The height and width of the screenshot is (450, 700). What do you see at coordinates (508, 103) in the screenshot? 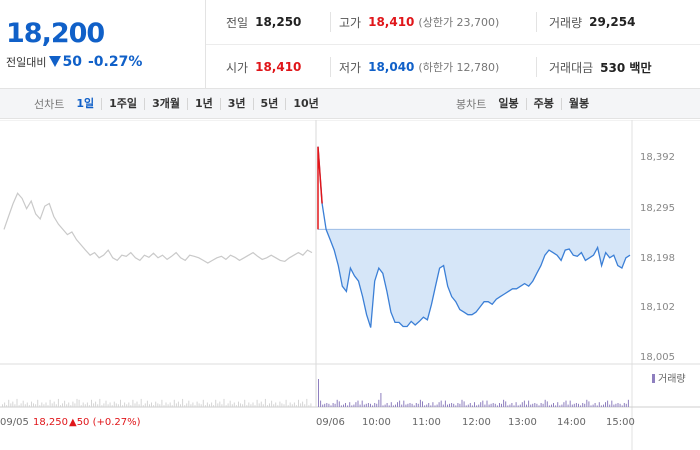
I see `candle-daily: 일봉` at bounding box center [508, 103].